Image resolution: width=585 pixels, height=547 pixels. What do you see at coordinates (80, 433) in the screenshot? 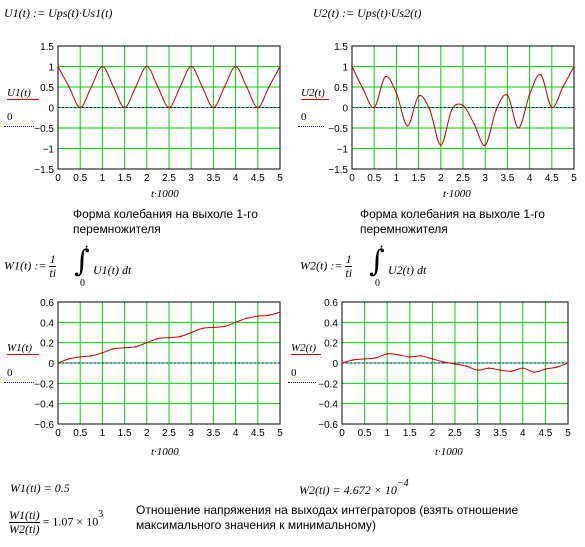
I see `w1-x-tick-label: 0.5` at bounding box center [80, 433].